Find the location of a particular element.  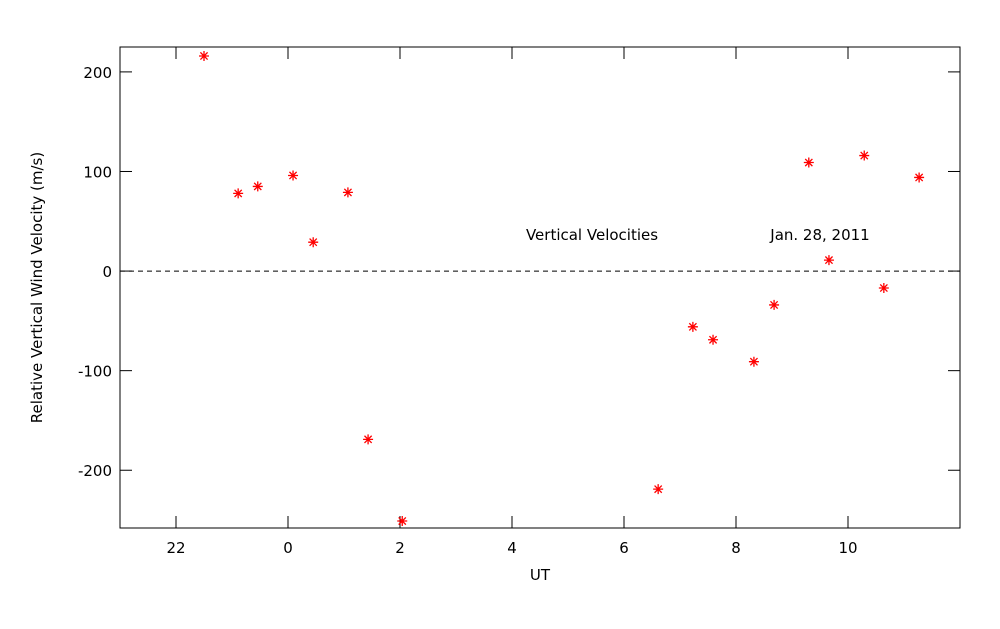

y-tick-label: 200 is located at coordinates (97, 73).